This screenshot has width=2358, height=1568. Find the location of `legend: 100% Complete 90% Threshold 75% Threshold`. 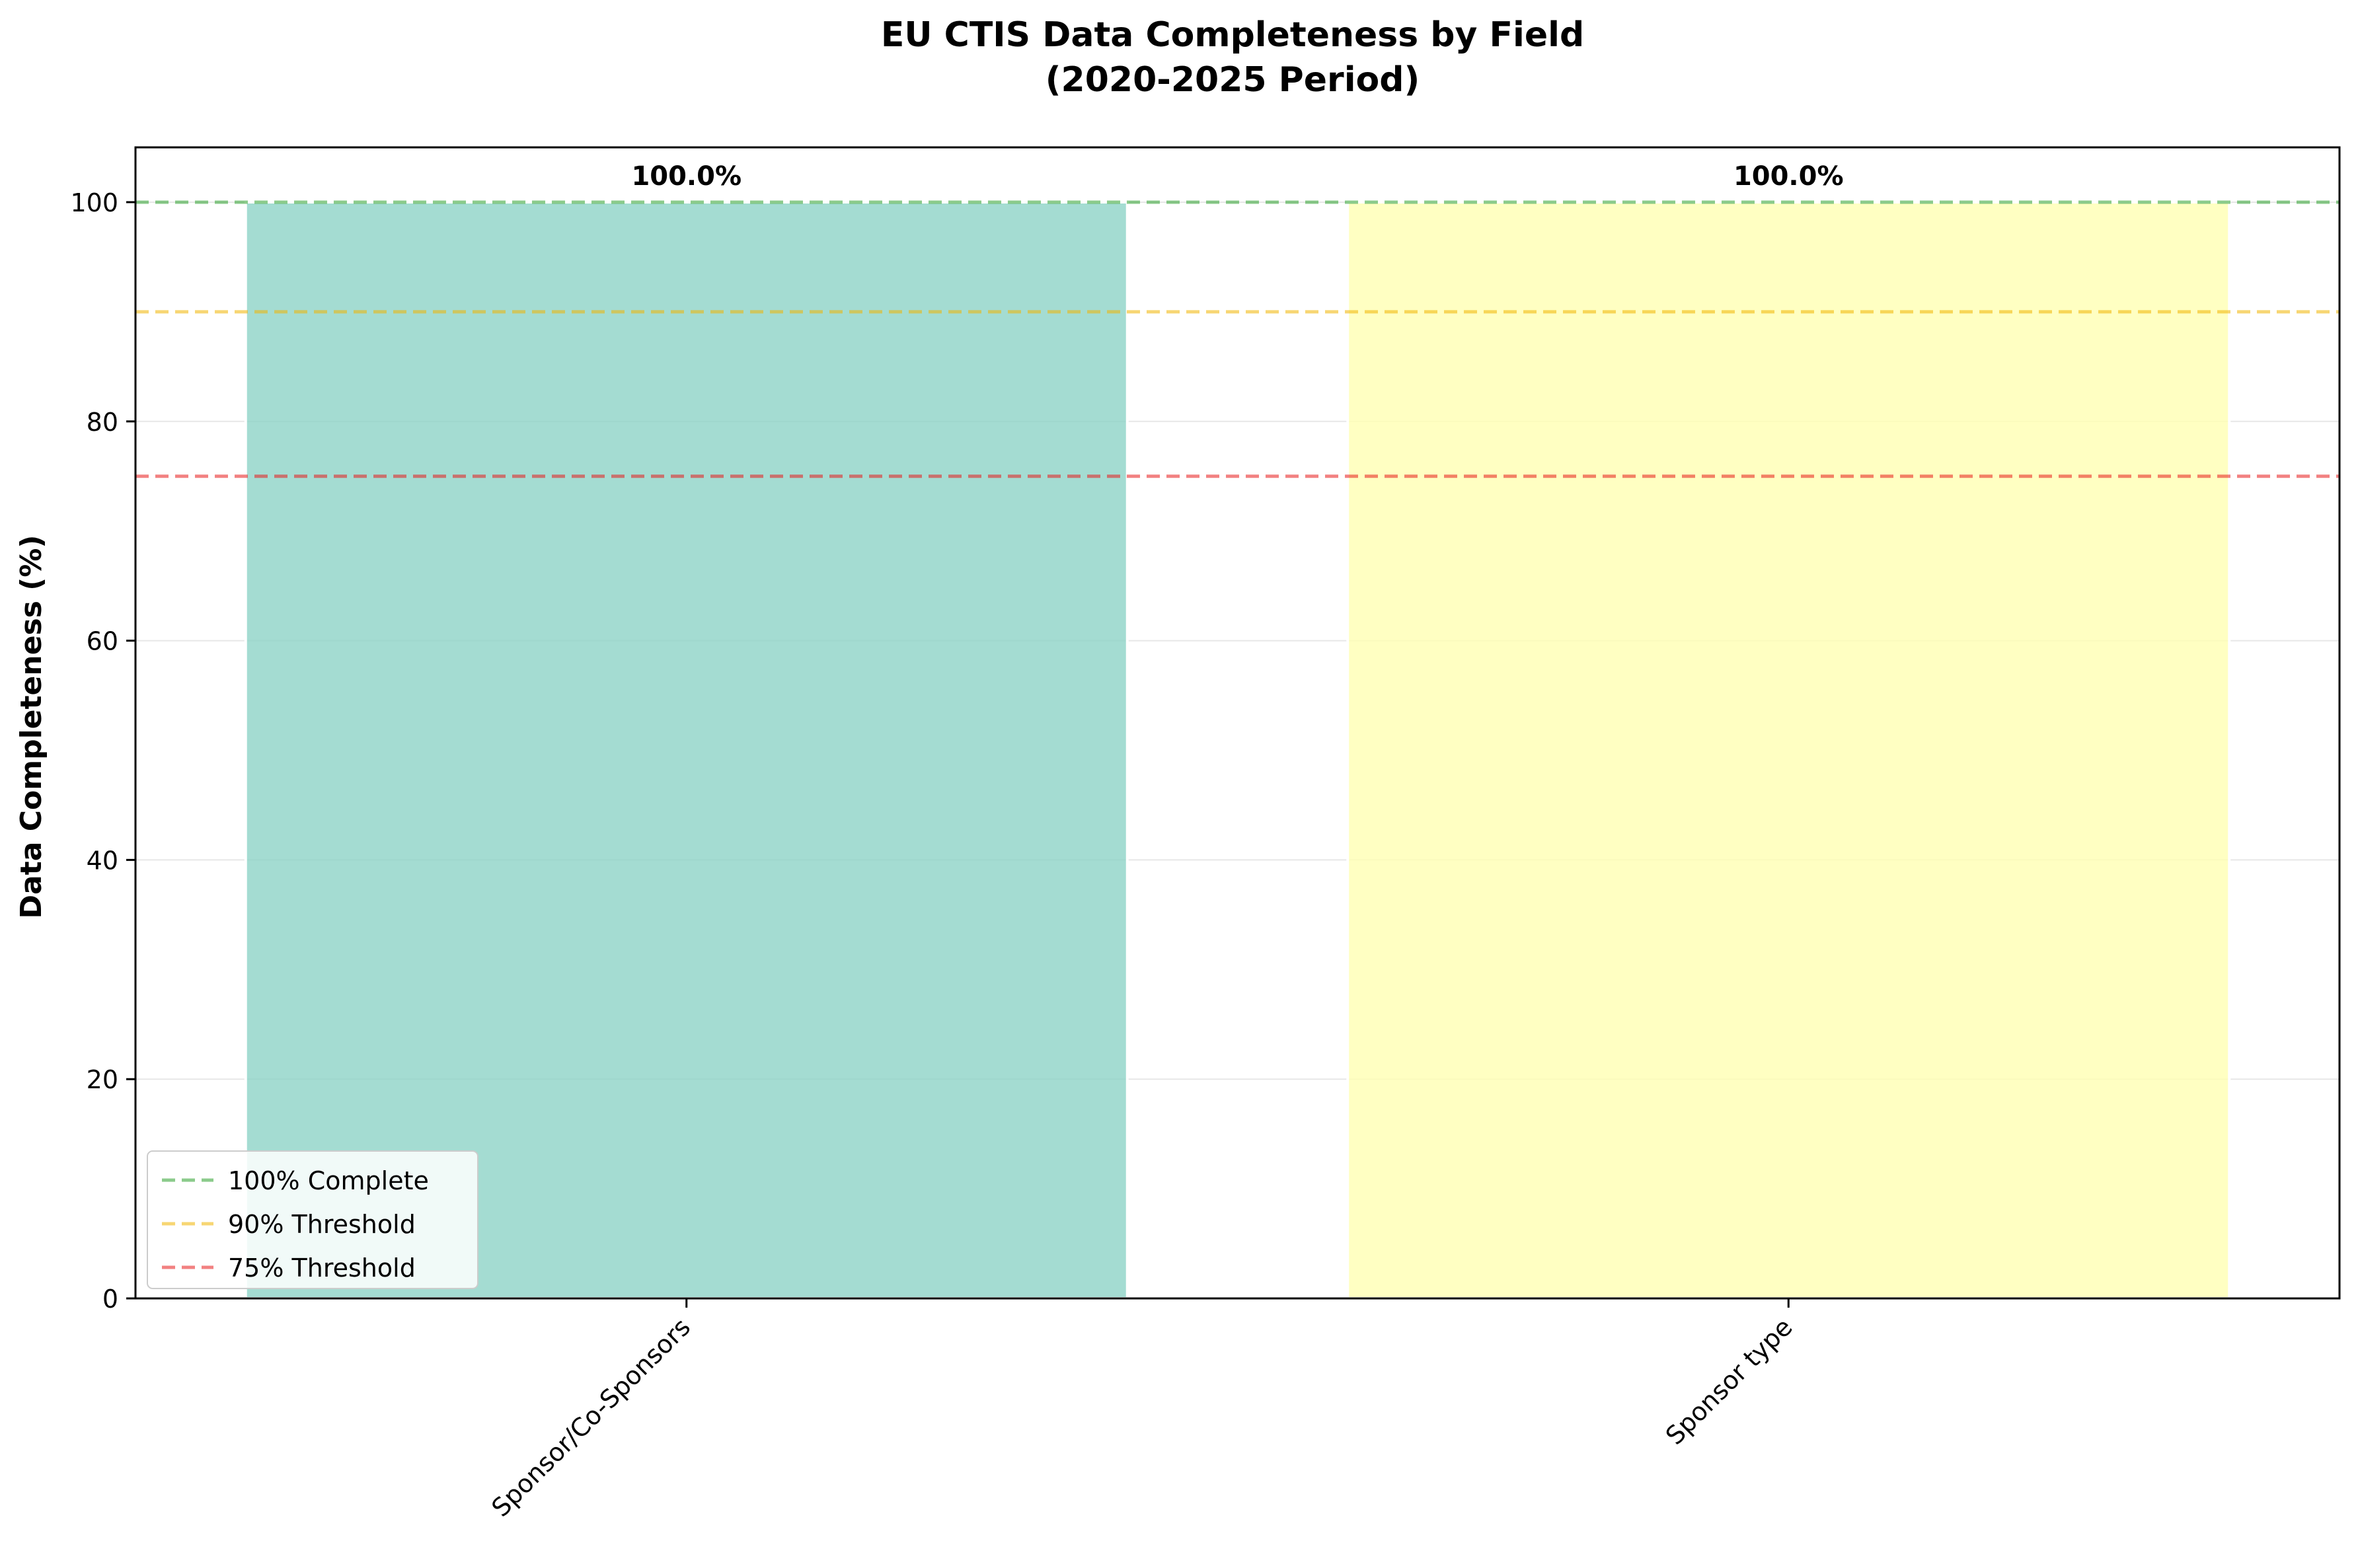

legend: 100% Complete 90% Threshold 75% Threshold is located at coordinates (312, 1219).